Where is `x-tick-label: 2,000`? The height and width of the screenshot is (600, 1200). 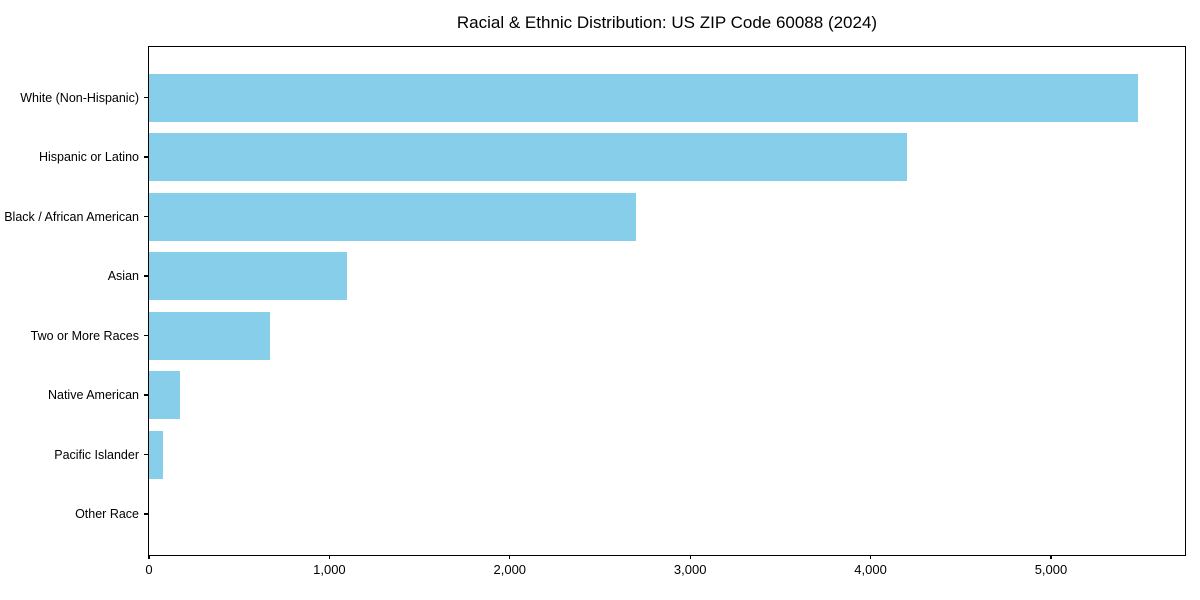
x-tick-label: 2,000 is located at coordinates (510, 569).